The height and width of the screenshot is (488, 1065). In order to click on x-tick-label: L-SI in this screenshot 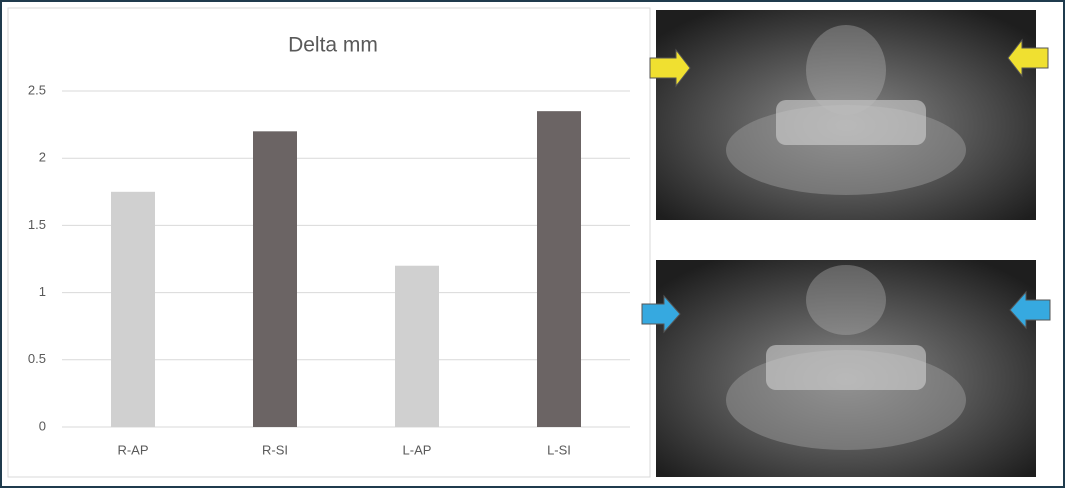, I will do `click(559, 449)`.